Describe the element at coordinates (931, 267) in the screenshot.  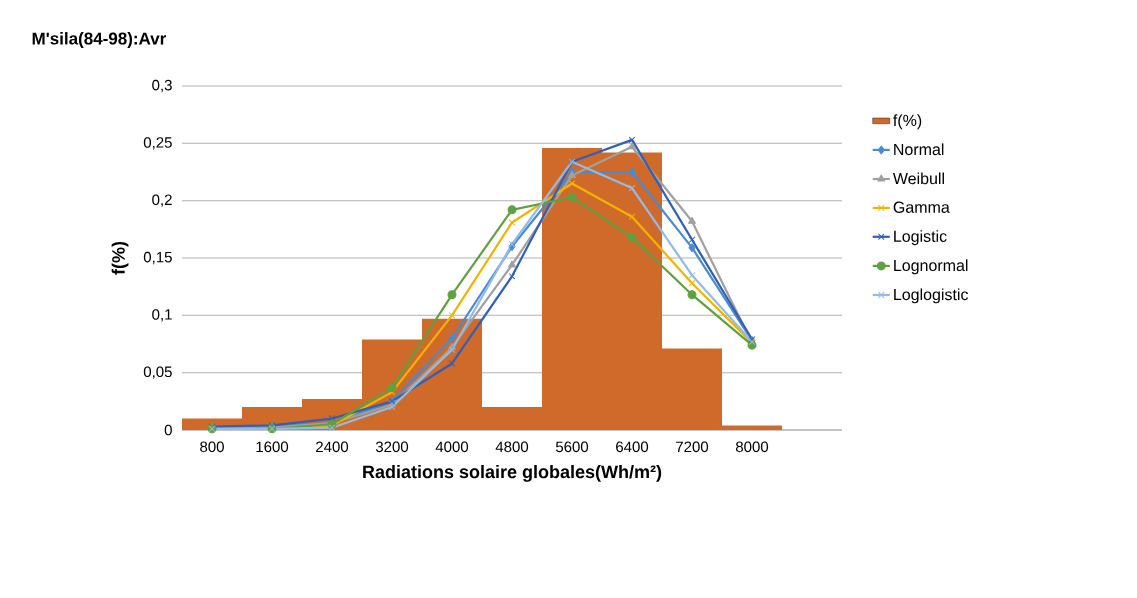
I see `legend-label: Lognormal` at that location.